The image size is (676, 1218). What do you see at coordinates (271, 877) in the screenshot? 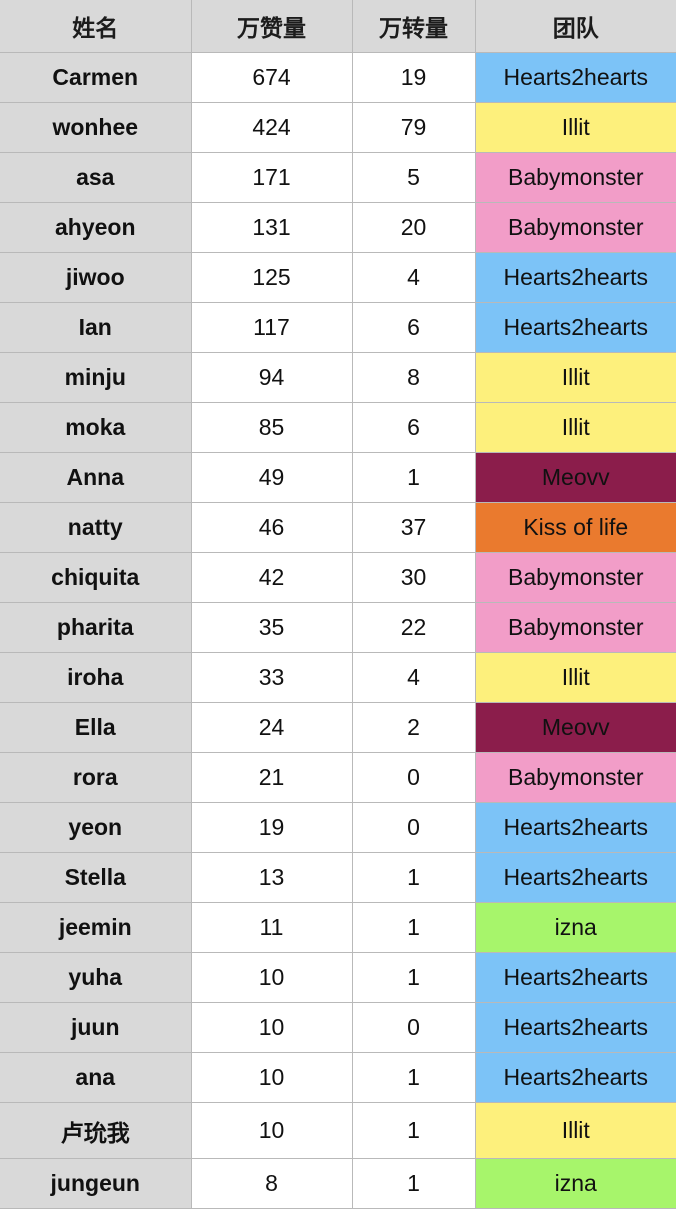
I see `cell-likes: 13` at bounding box center [271, 877].